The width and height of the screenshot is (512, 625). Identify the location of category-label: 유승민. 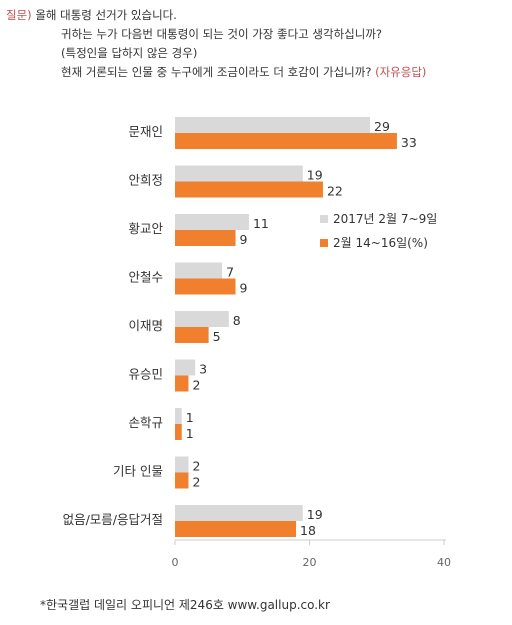
(145, 374).